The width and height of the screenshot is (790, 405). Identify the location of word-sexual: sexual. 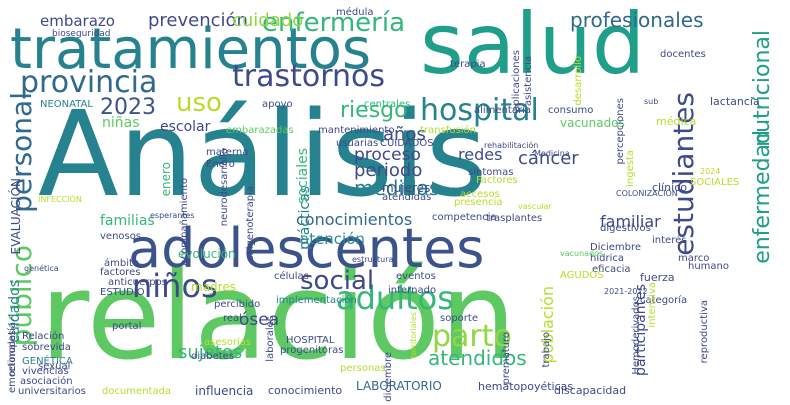
(54, 366).